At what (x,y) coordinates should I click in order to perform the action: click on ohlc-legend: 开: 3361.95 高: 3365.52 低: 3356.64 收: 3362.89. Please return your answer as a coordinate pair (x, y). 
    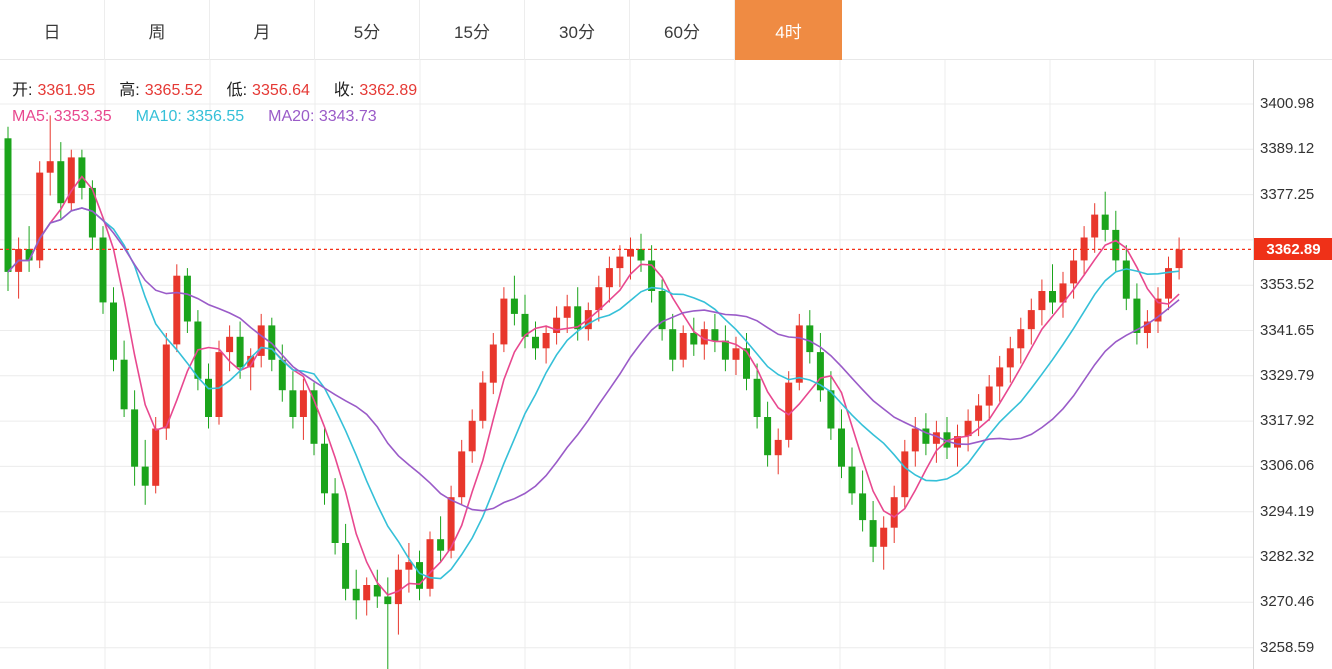
    Looking at the image, I should click on (226, 88).